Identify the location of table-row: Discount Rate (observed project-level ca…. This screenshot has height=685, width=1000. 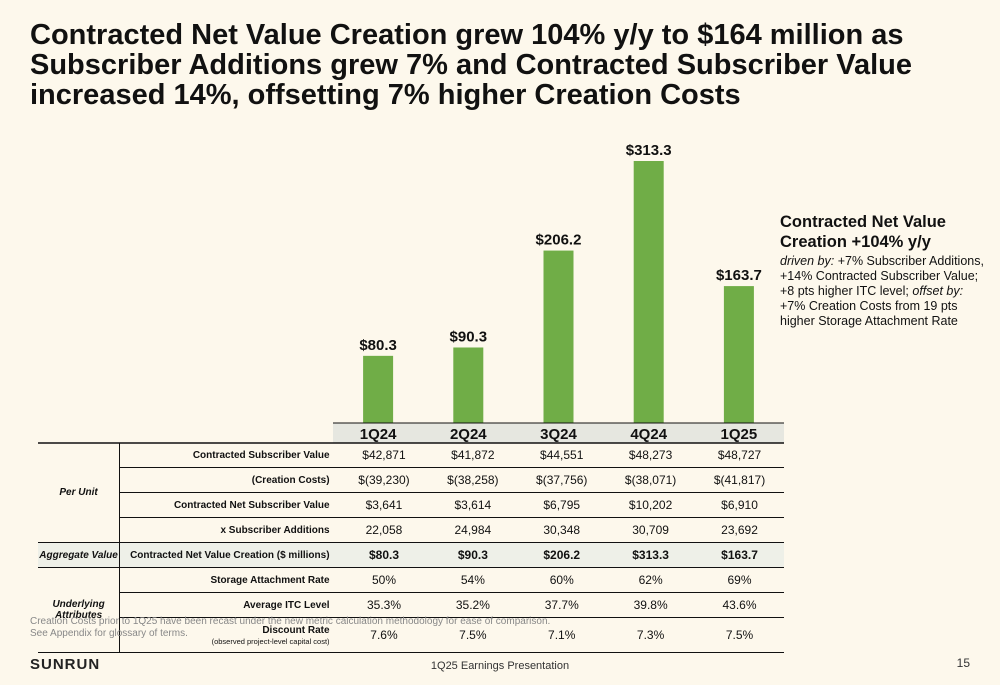
(411, 635).